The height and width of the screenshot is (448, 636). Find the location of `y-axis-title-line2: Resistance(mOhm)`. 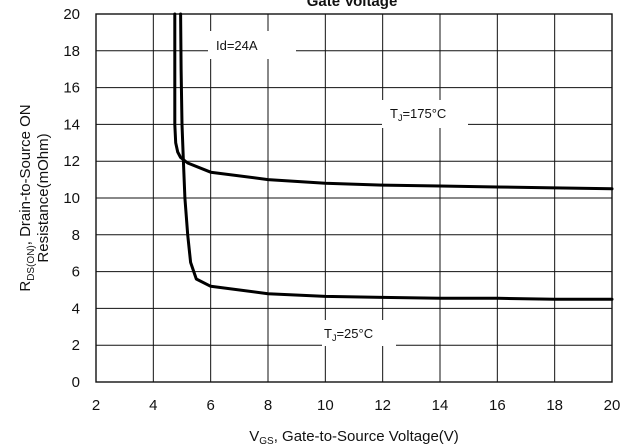

y-axis-title-line2: Resistance(mOhm) is located at coordinates (43, 197).